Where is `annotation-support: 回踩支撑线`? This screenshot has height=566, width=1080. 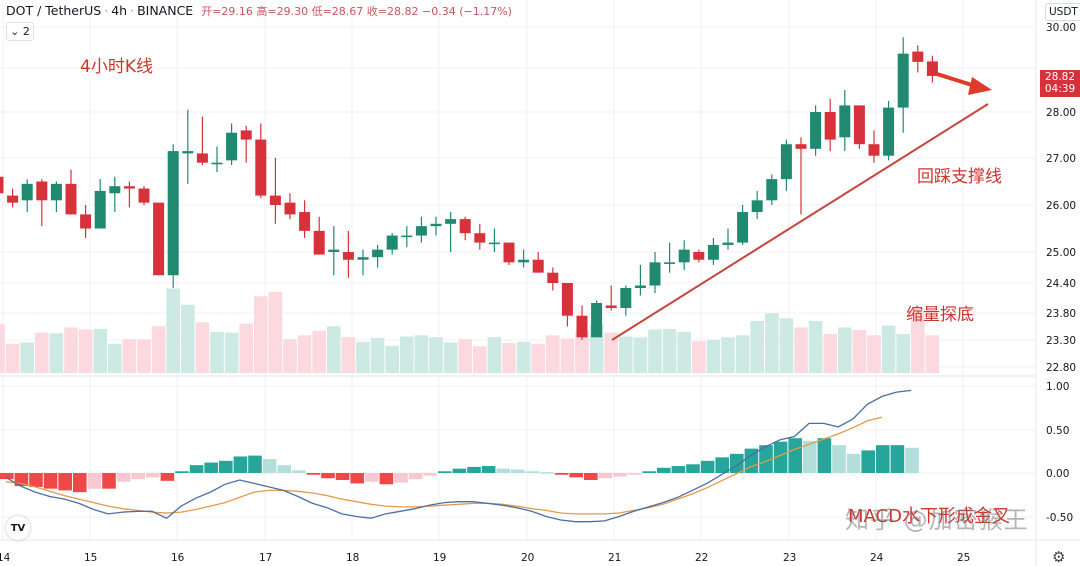 annotation-support: 回踩支撑线 is located at coordinates (959, 177).